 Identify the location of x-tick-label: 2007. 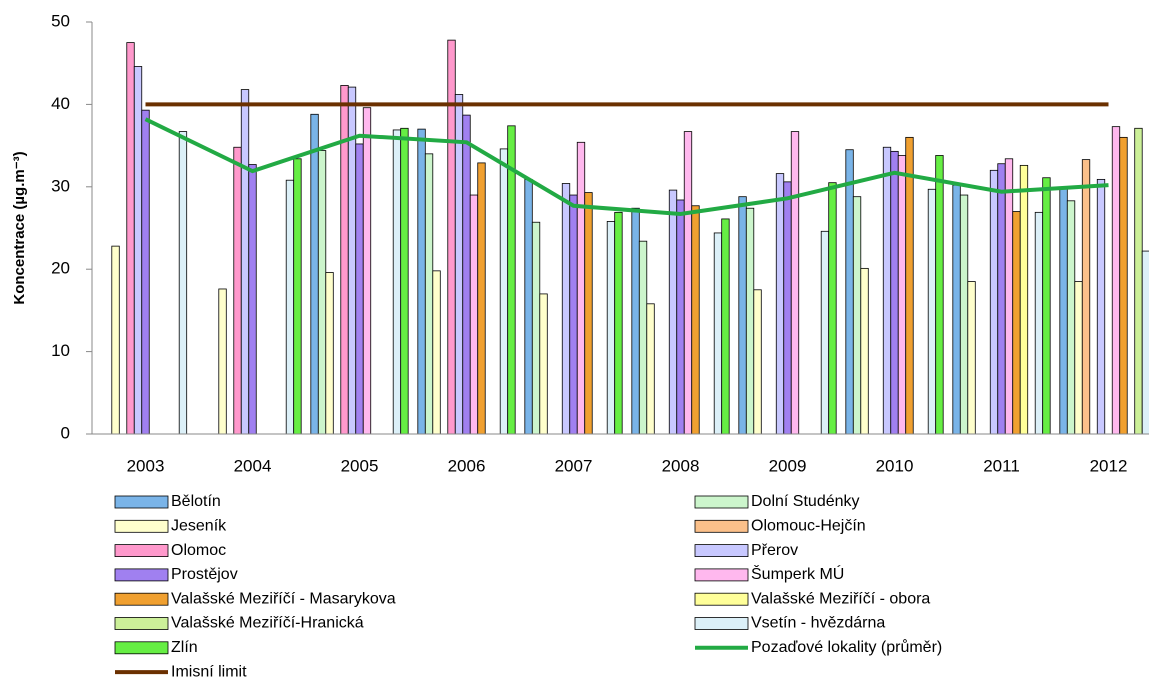
(574, 465).